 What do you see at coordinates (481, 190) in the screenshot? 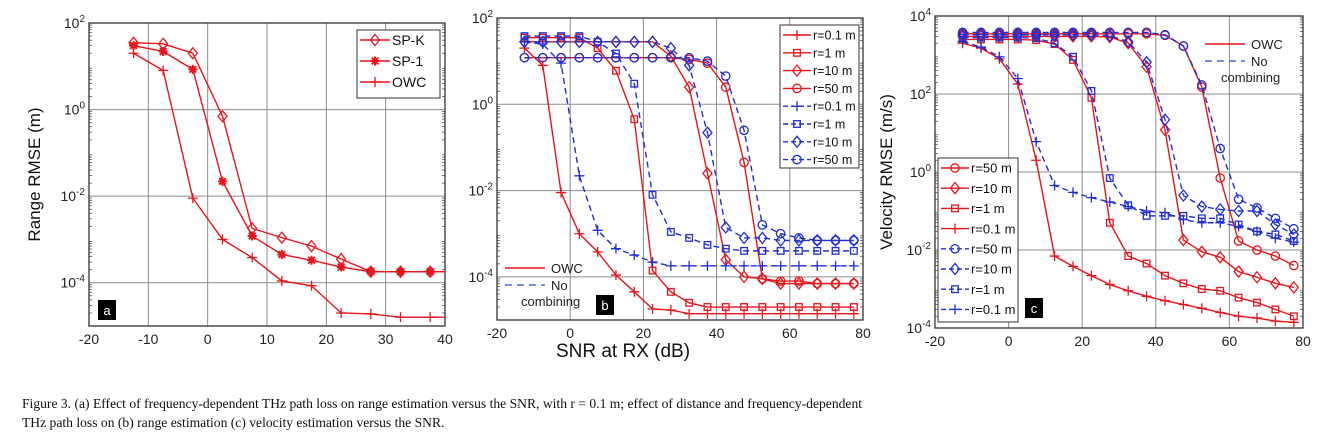
I see `y-tick-label: 10⁻²` at bounding box center [481, 190].